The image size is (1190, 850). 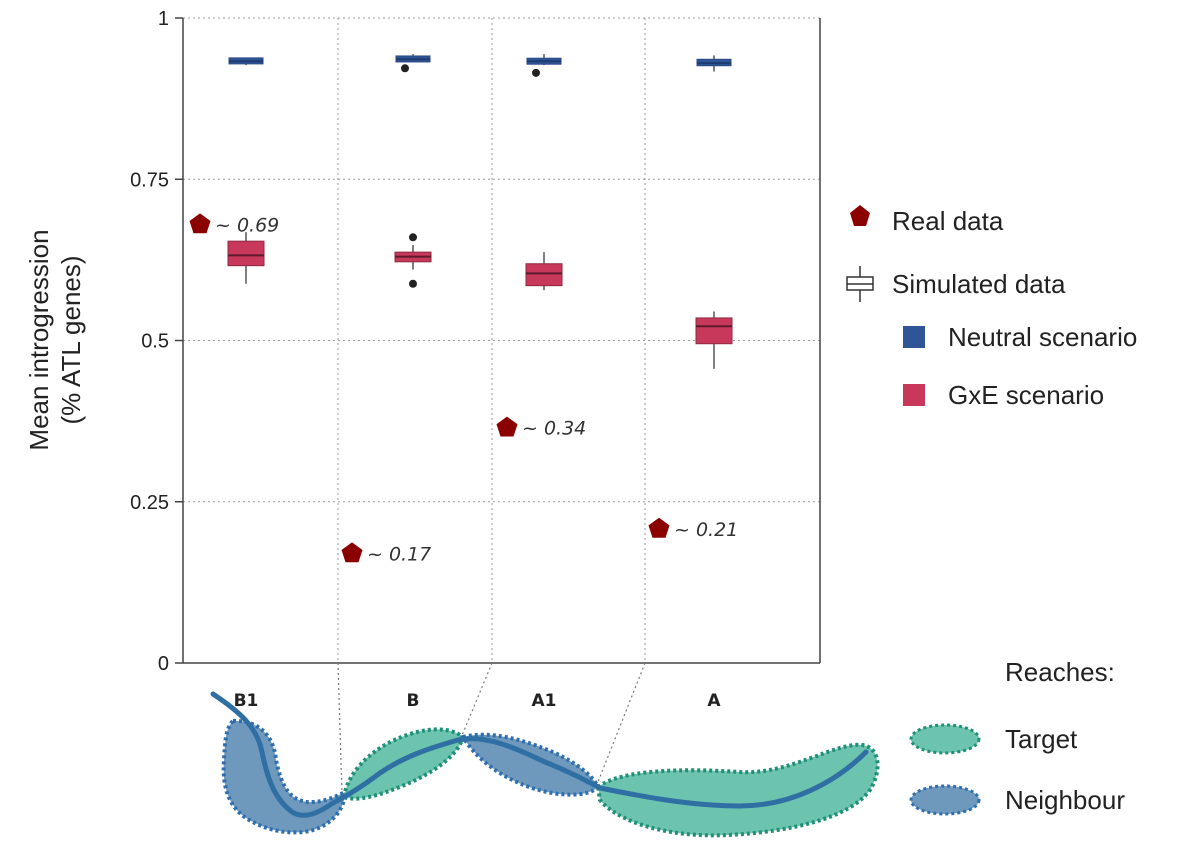 What do you see at coordinates (737, 790) in the screenshot?
I see `reach-A-target` at bounding box center [737, 790].